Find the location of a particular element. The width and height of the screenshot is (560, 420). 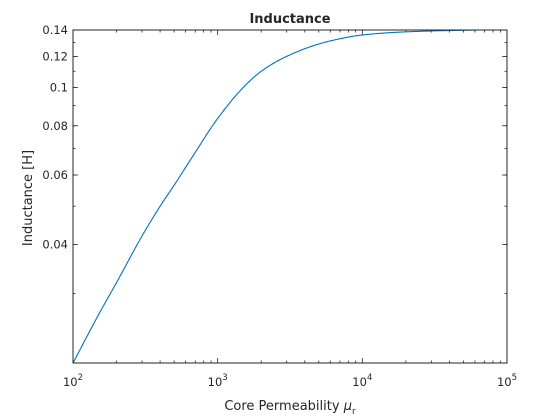

x-tick-label-exponent: 5 is located at coordinates (514, 378).